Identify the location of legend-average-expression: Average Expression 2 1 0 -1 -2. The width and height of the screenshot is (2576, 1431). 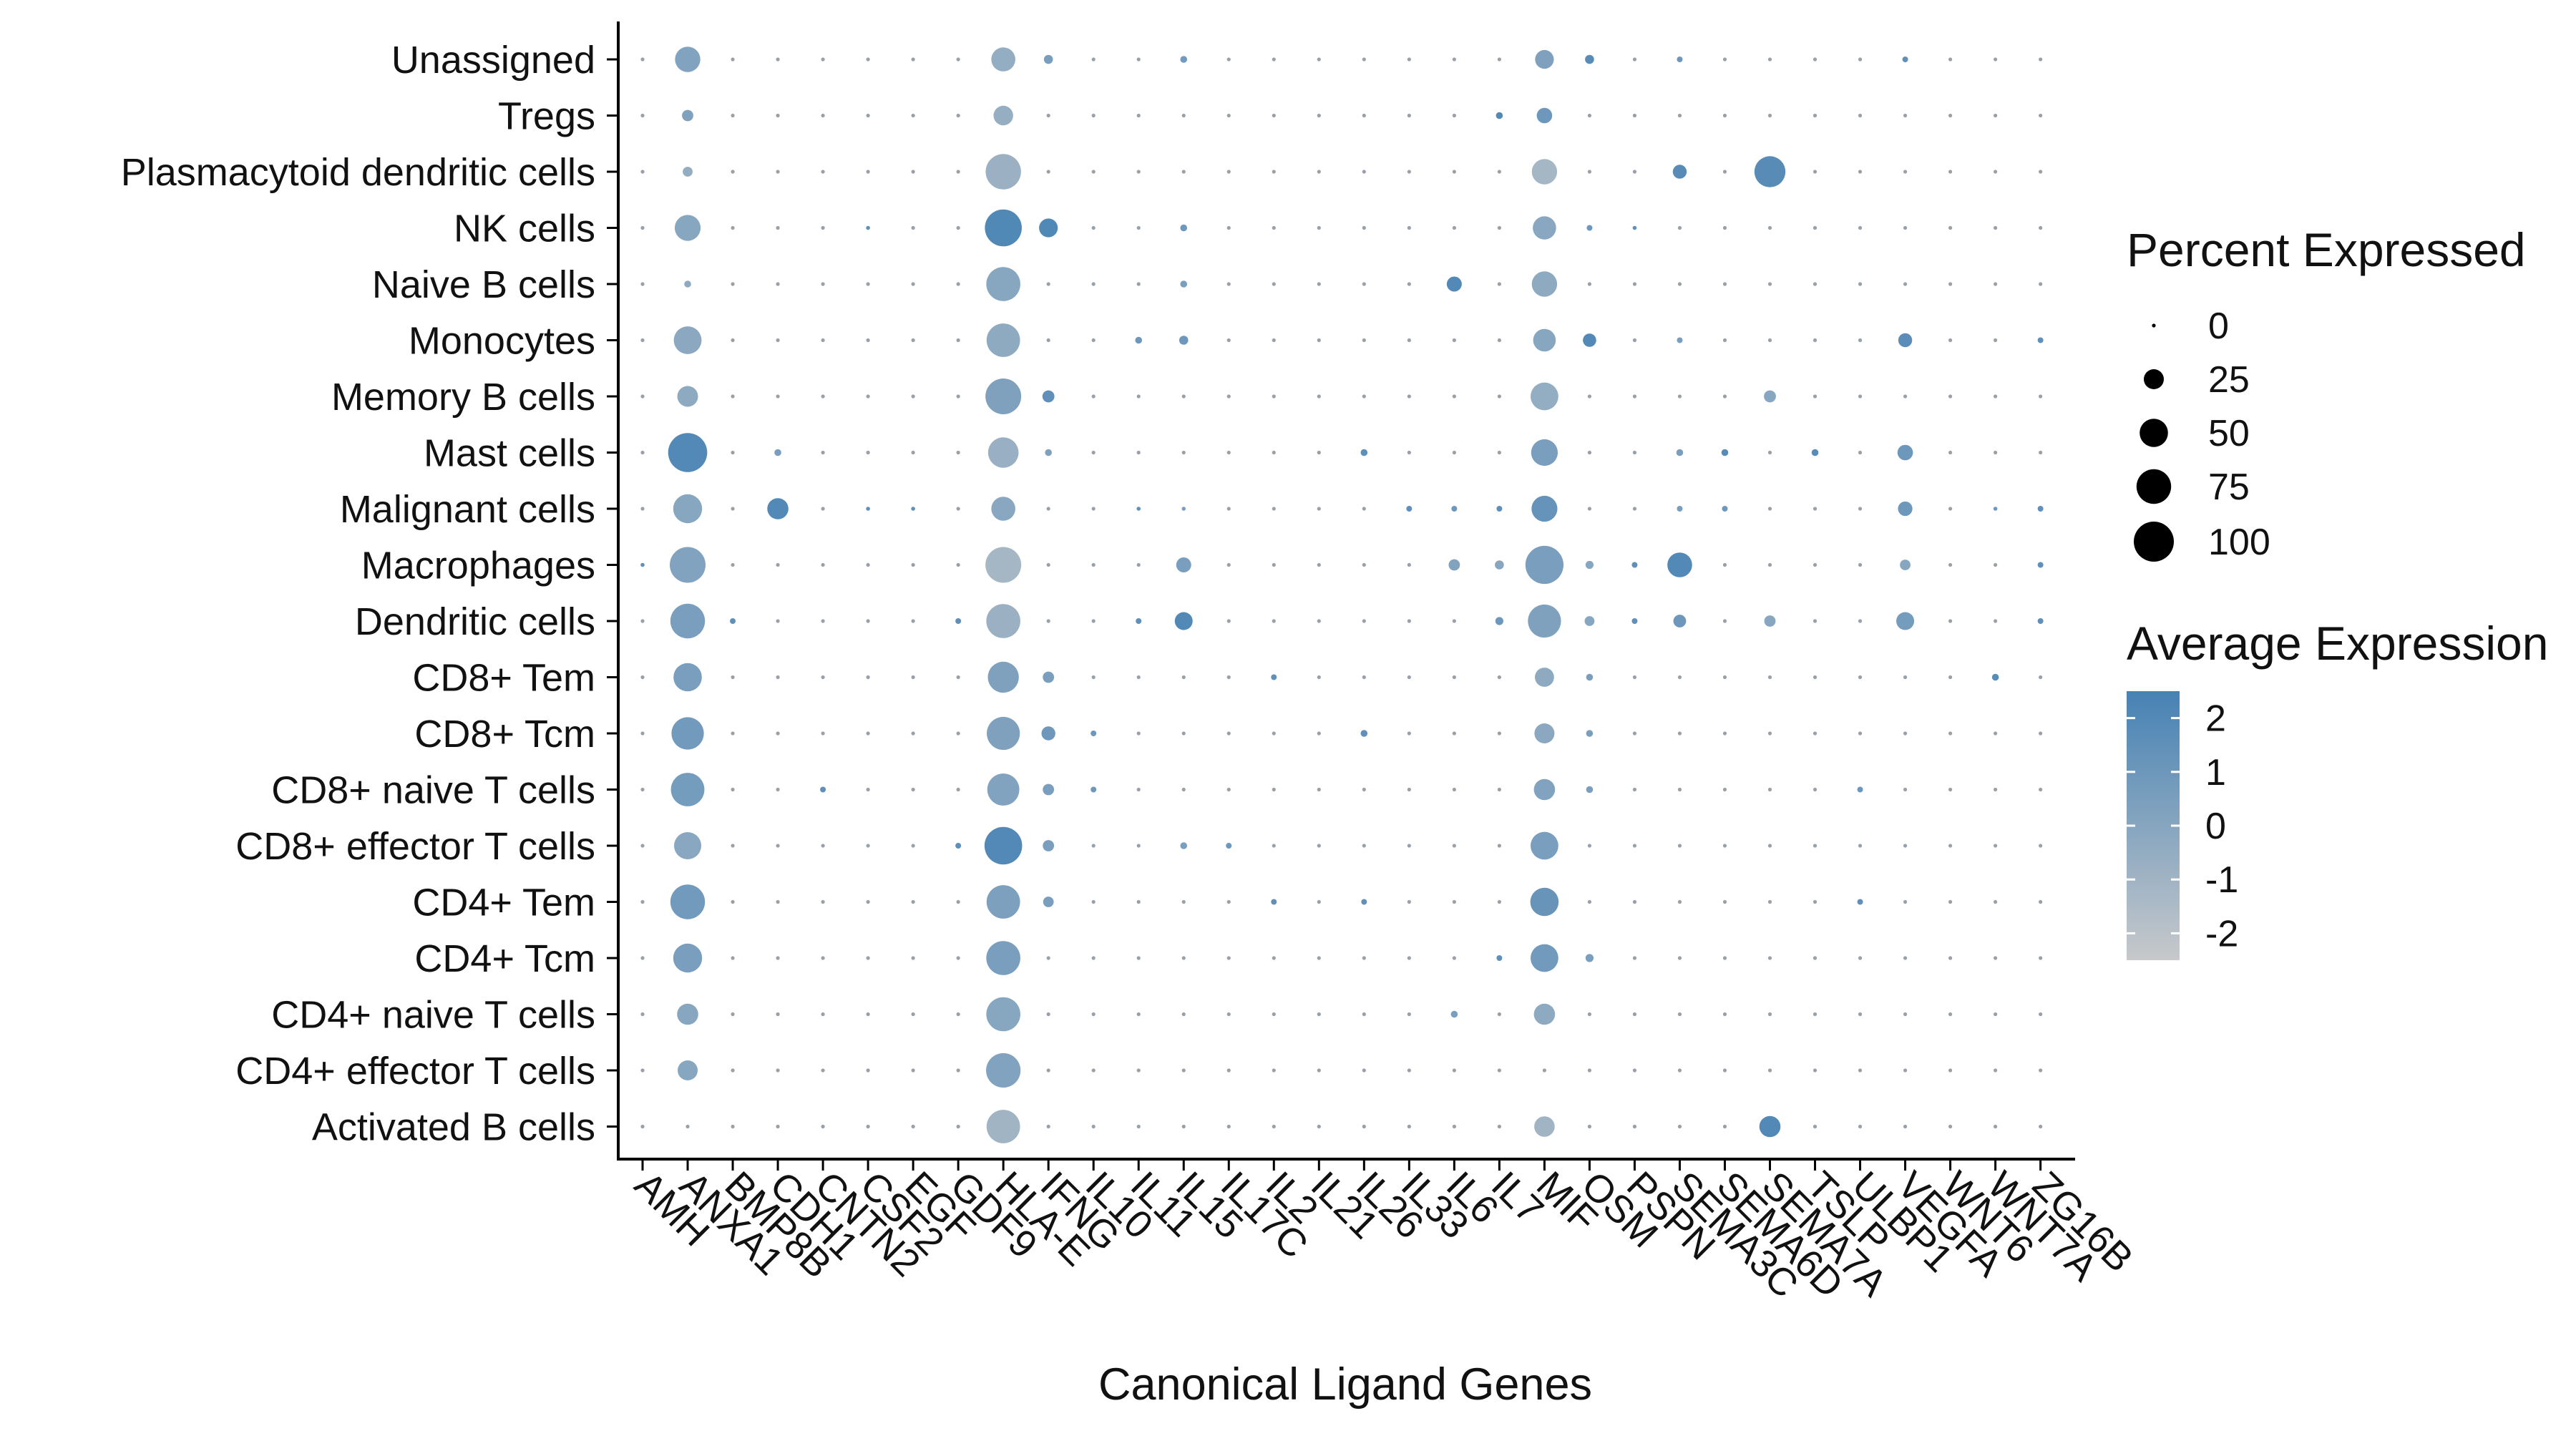
(2337, 789).